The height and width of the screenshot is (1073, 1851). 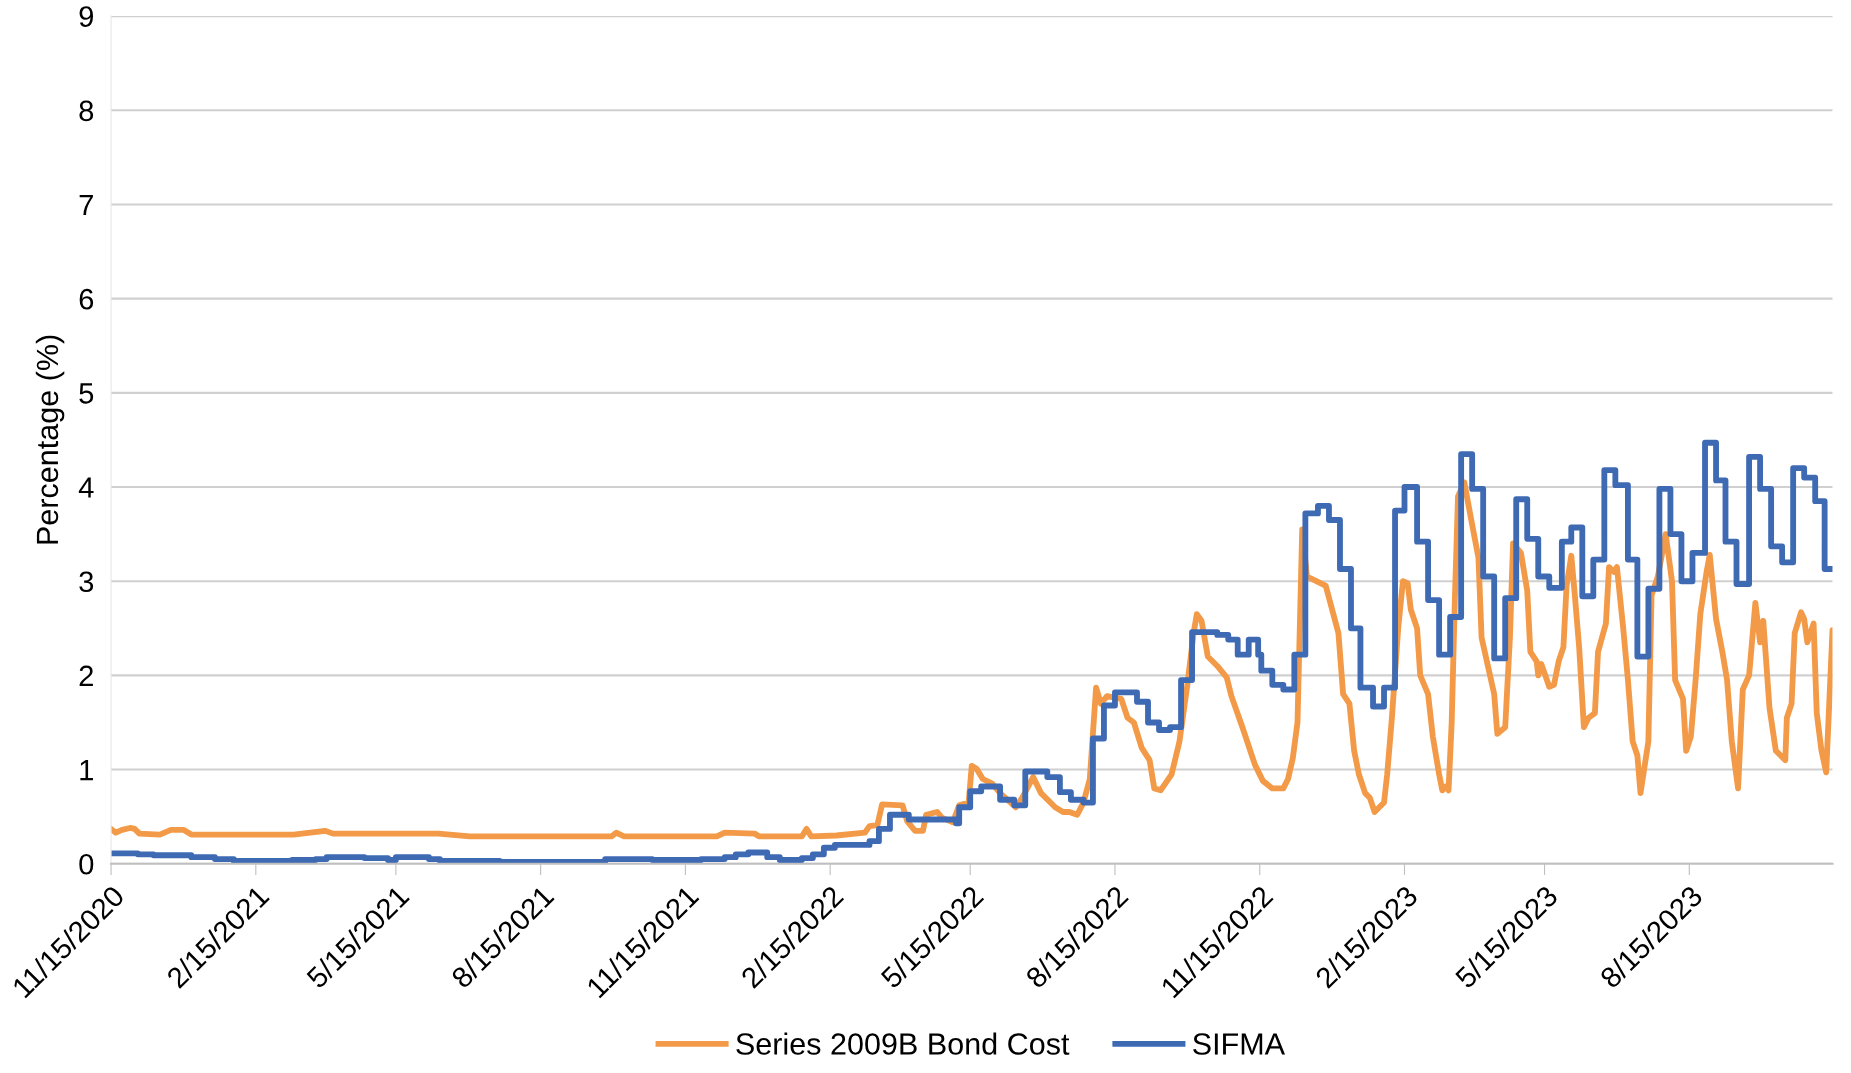 I want to click on y-tick-label: 4, so click(x=86, y=487).